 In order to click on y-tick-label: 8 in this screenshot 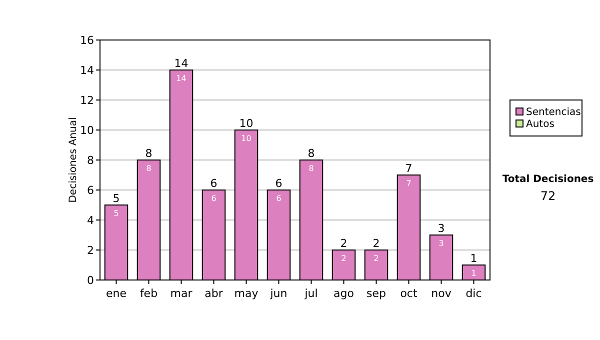, I will do `click(90, 160)`.